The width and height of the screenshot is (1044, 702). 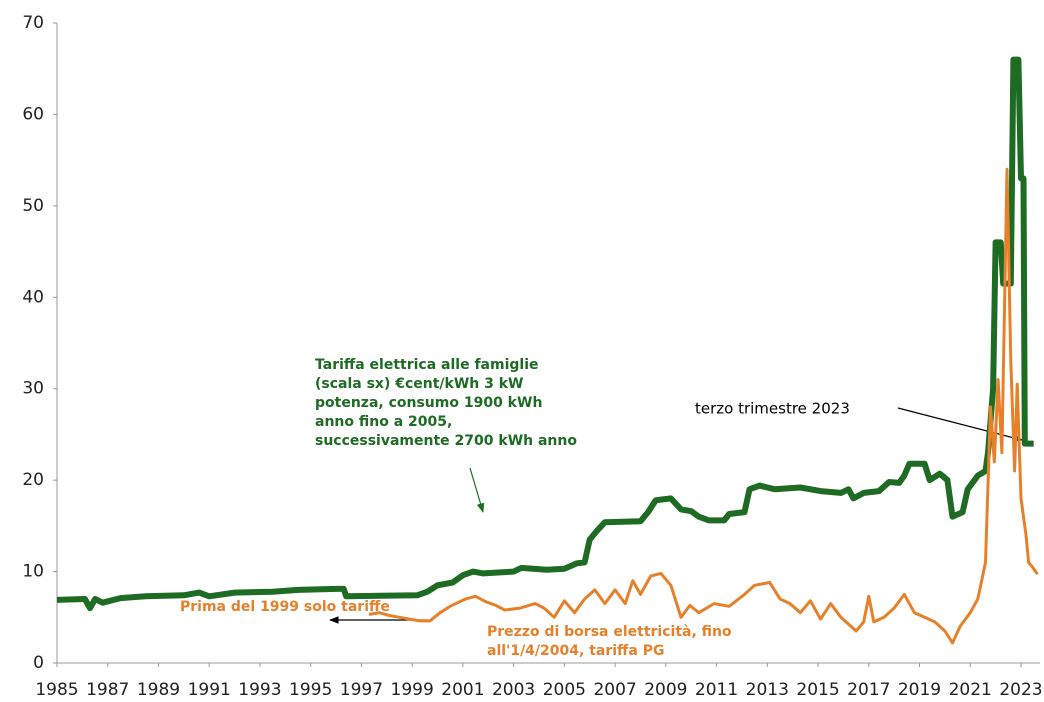 What do you see at coordinates (970, 690) in the screenshot?
I see `x-tick-label: 2021` at bounding box center [970, 690].